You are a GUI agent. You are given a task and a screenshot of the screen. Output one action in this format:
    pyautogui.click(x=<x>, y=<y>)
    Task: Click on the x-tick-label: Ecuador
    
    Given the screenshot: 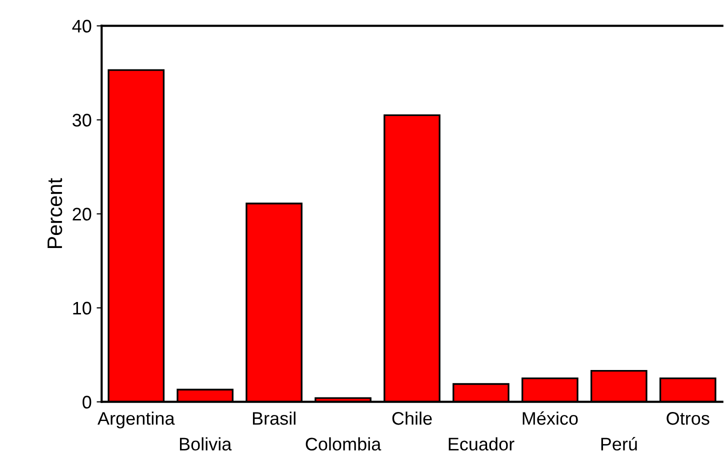 What is the action you would take?
    pyautogui.click(x=481, y=444)
    